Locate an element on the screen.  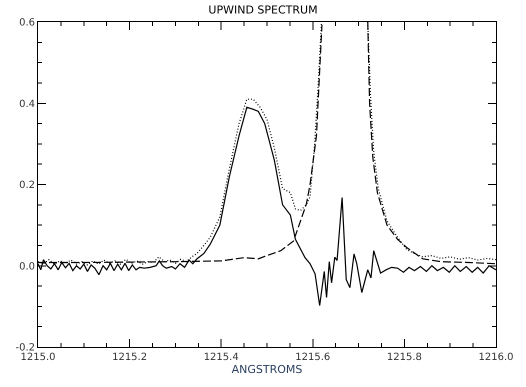
x-tick-label: 1215.4 is located at coordinates (221, 357).